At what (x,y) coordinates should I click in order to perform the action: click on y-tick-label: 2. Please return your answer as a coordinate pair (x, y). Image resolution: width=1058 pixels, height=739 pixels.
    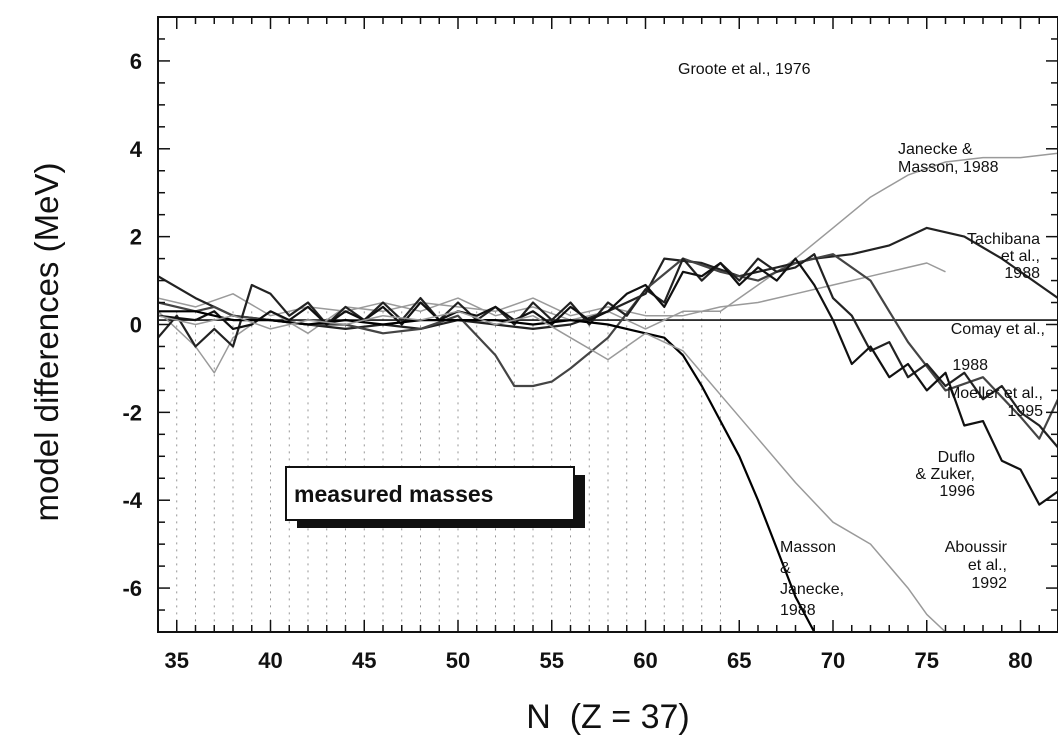
    Looking at the image, I should click on (136, 237).